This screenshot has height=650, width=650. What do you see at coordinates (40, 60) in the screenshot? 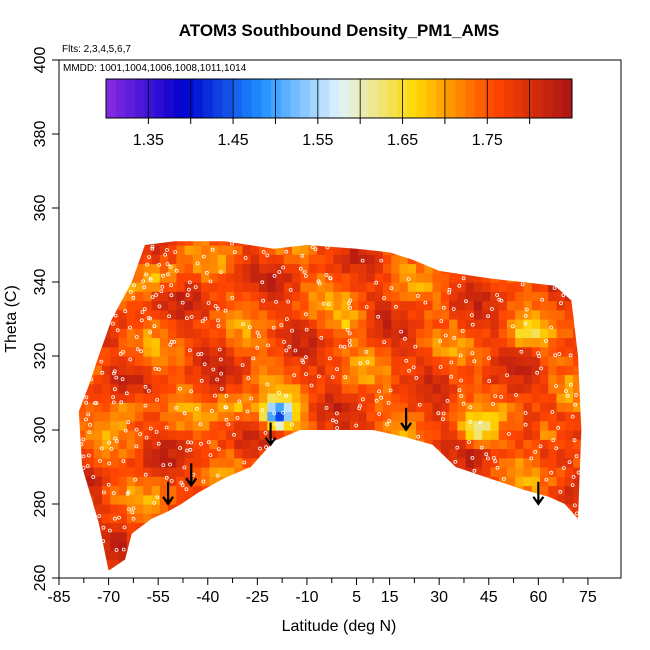
I see `y-tick-label: 400` at bounding box center [40, 60].